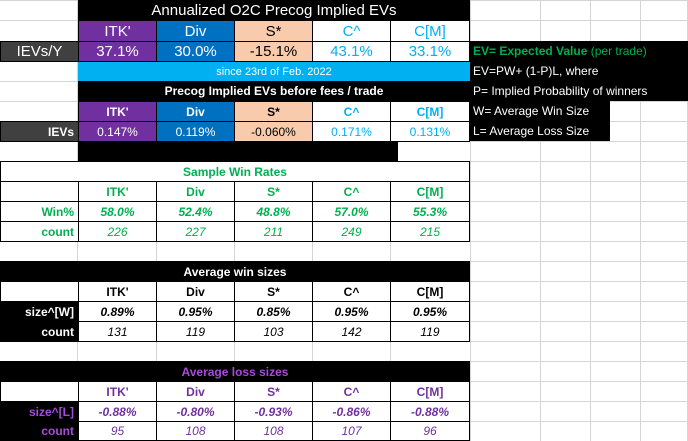  I want to click on title-loss-sizes: Average loss sizes, so click(235, 371).